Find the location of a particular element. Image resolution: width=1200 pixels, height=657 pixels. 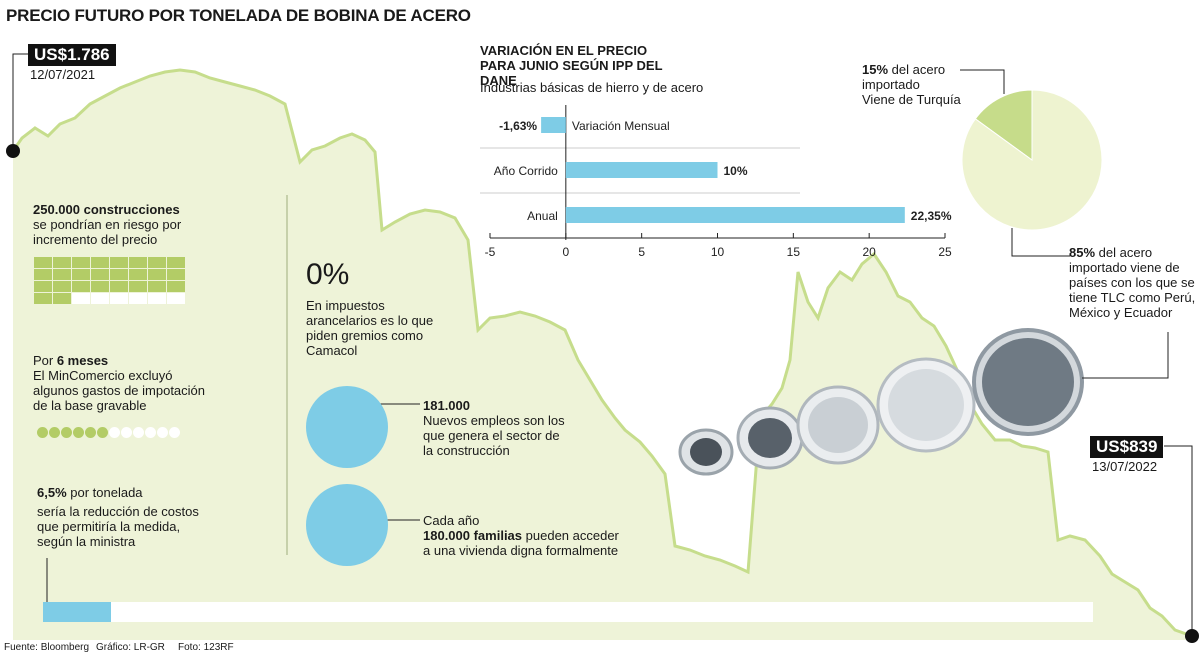

x-tick-label: 5 is located at coordinates (641, 252).